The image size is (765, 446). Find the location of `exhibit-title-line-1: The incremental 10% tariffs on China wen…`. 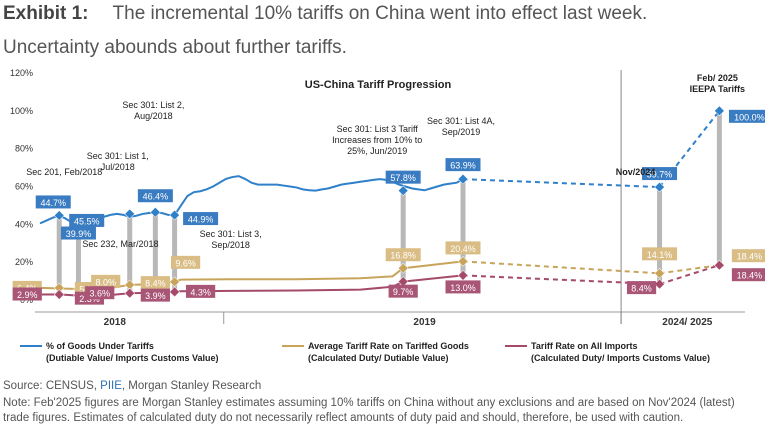

exhibit-title-line-1: The incremental 10% tariffs on China wen… is located at coordinates (380, 13).